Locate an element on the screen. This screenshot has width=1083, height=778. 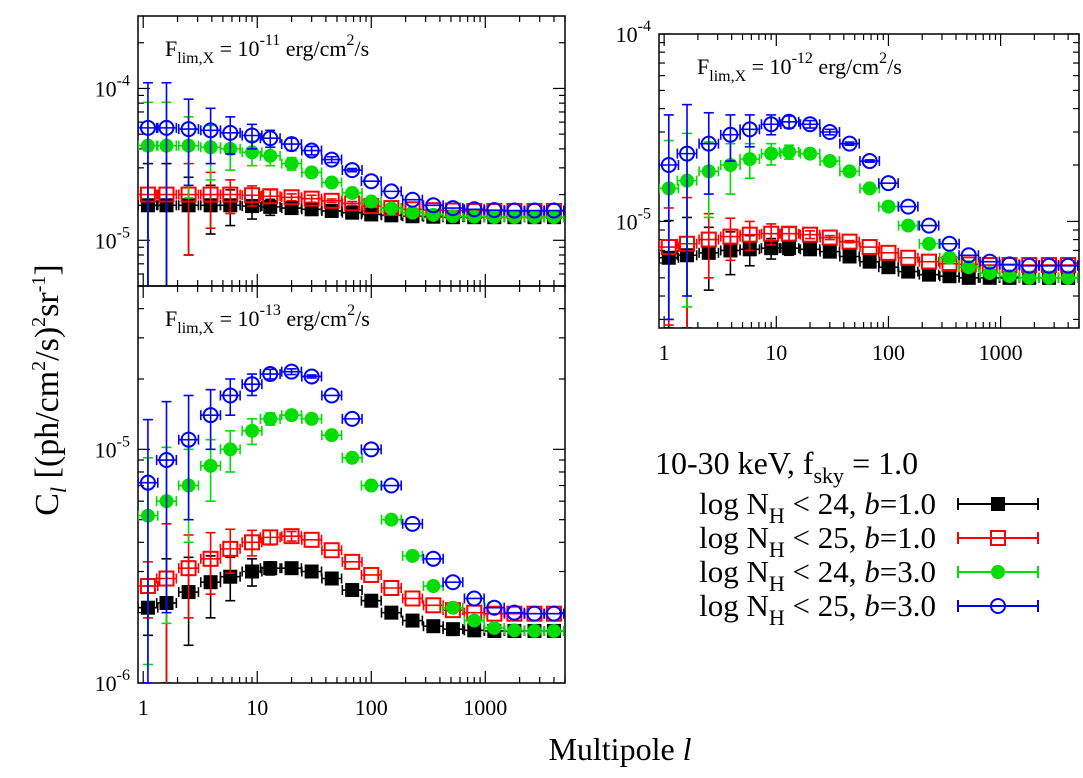
panel-frame is located at coordinates (869, 181).